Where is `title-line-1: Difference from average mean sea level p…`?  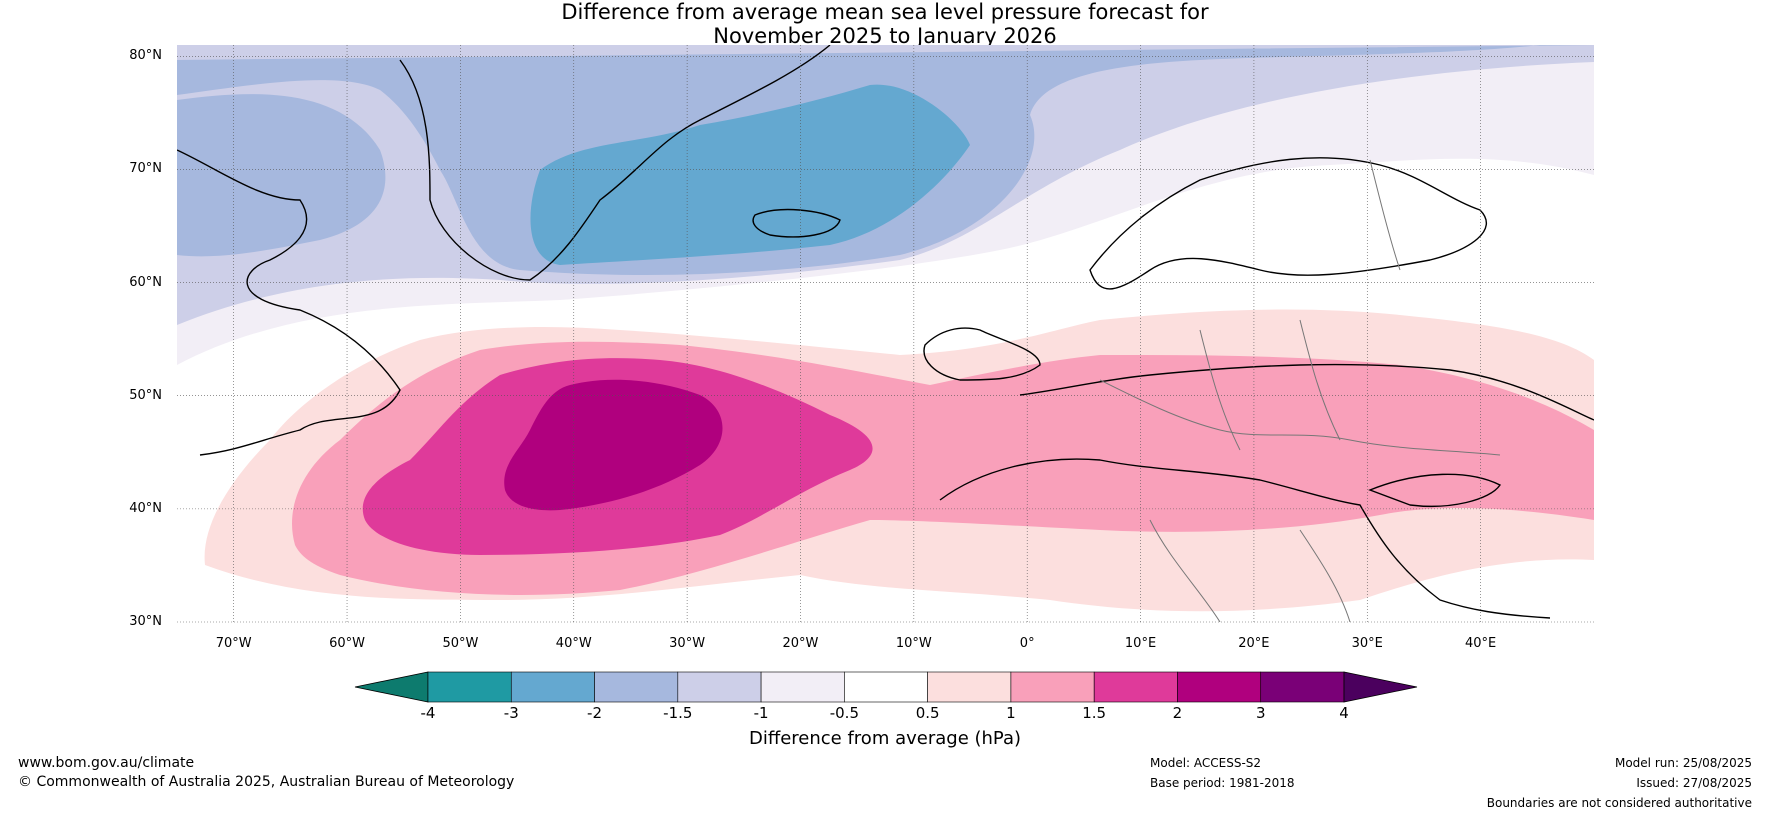
title-line-1: Difference from average mean sea level p… is located at coordinates (885, 12).